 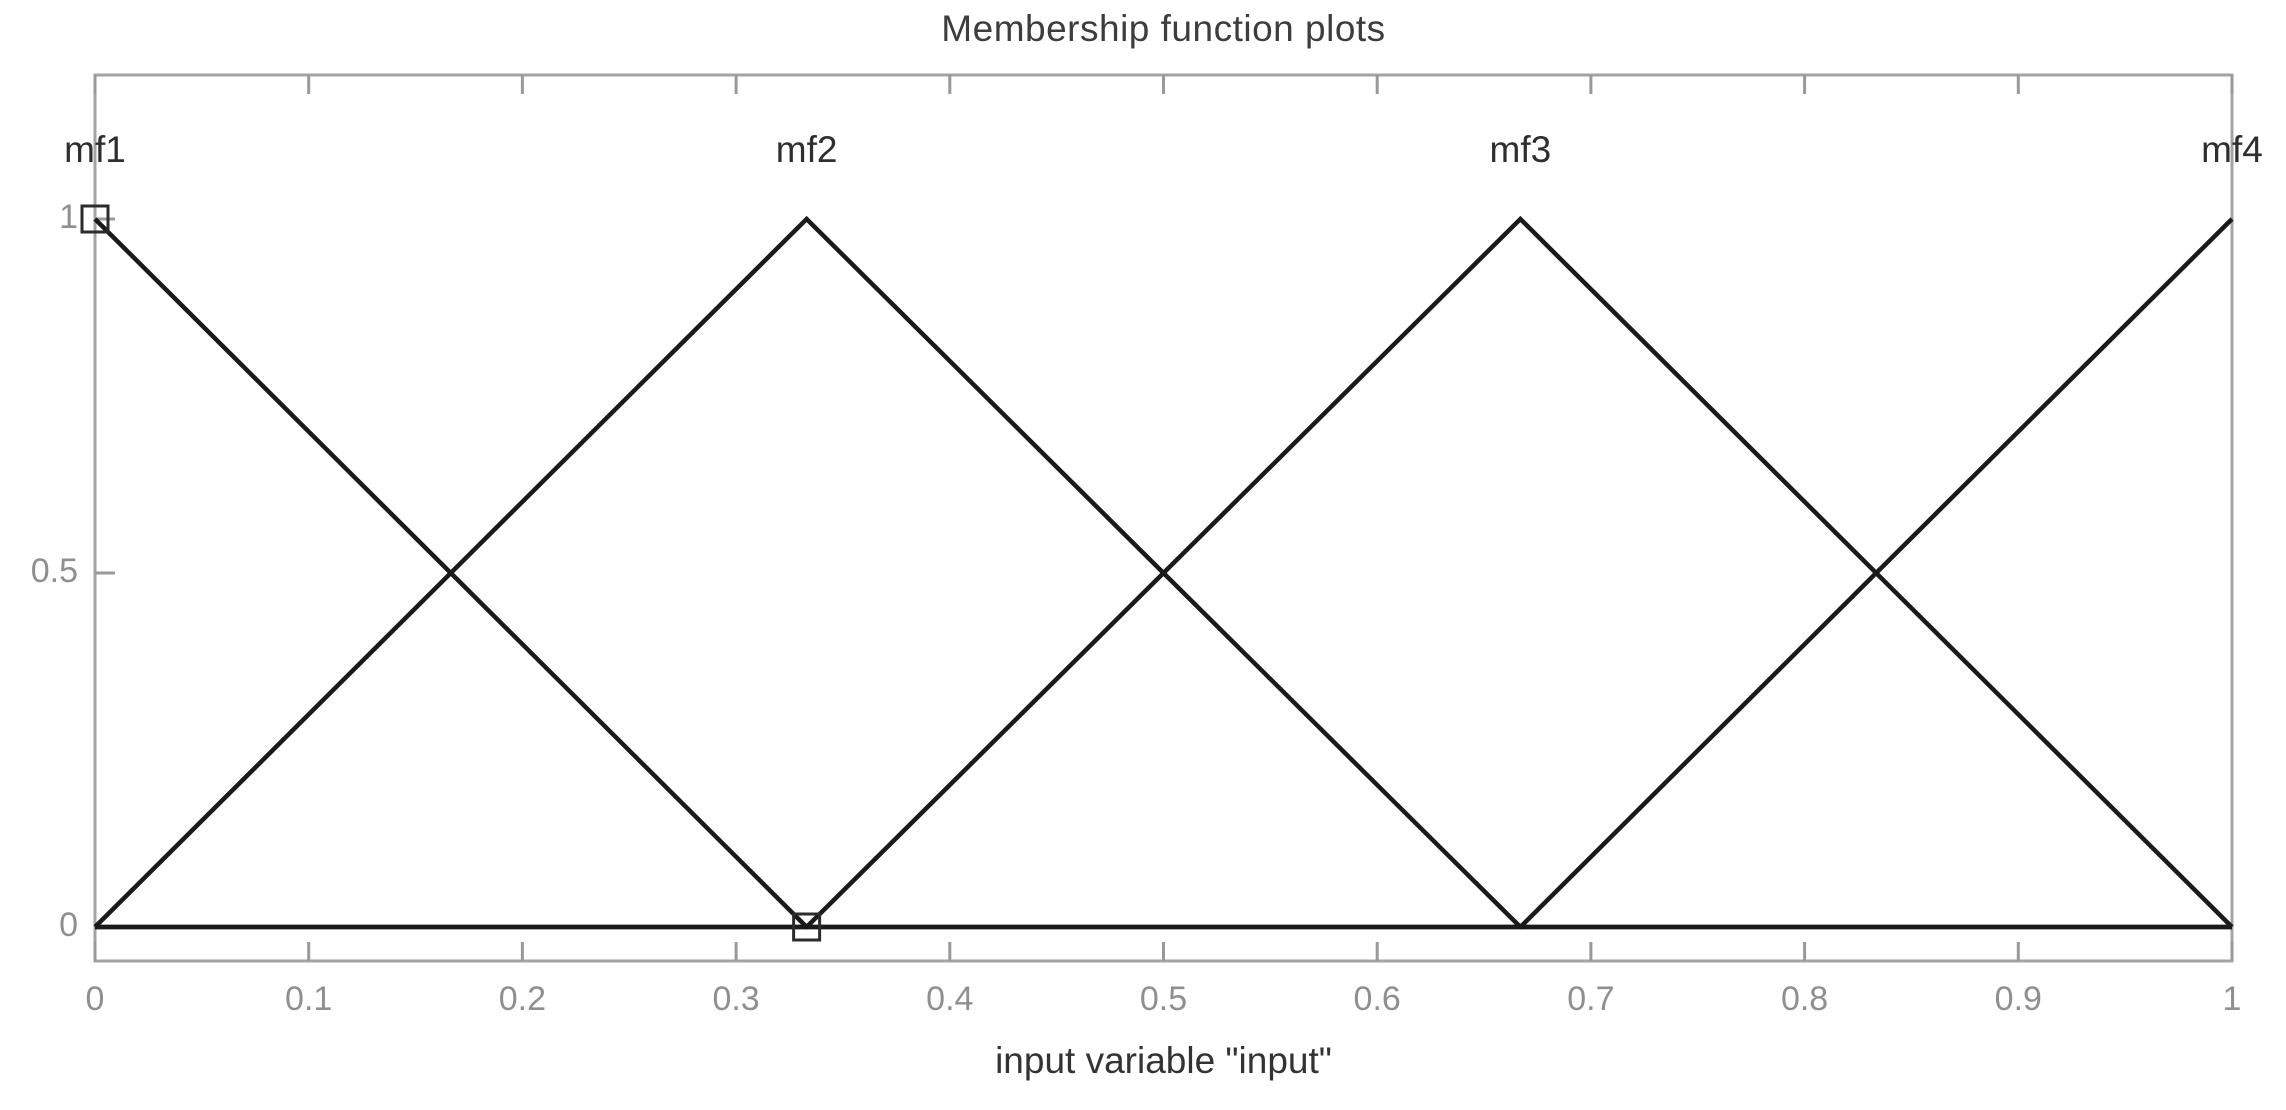 What do you see at coordinates (1377, 999) in the screenshot?
I see `x-tick-label: 0.6` at bounding box center [1377, 999].